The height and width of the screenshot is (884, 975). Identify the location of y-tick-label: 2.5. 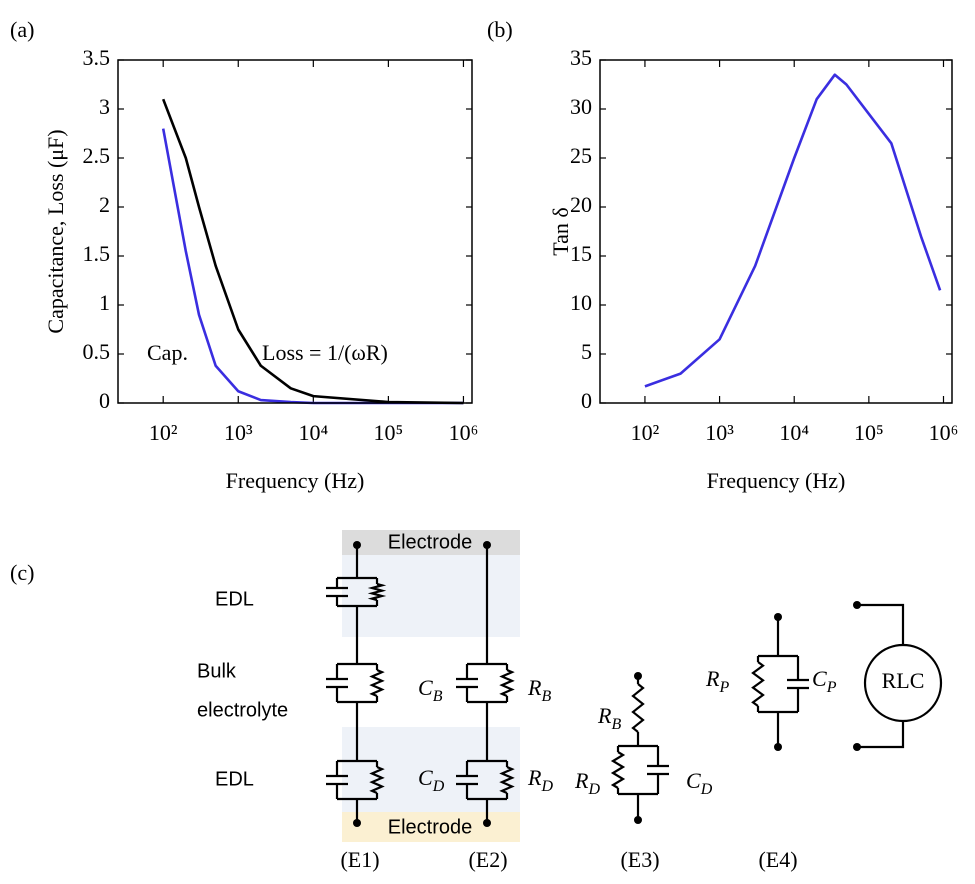
(97, 155).